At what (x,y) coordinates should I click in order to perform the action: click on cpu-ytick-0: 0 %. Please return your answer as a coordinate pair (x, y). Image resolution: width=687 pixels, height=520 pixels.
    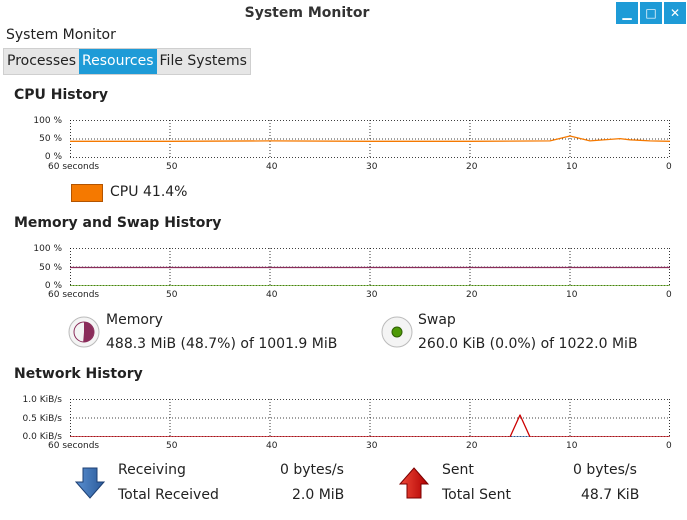
    Looking at the image, I should click on (53, 157).